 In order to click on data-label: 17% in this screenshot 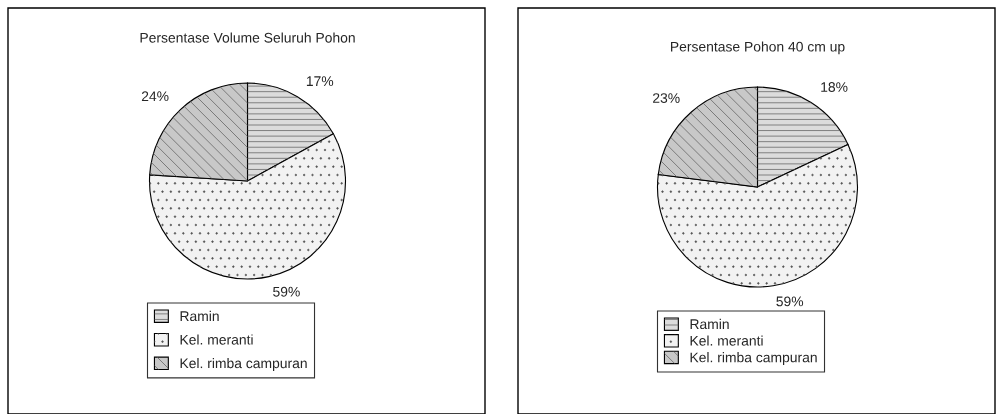, I will do `click(320, 81)`.